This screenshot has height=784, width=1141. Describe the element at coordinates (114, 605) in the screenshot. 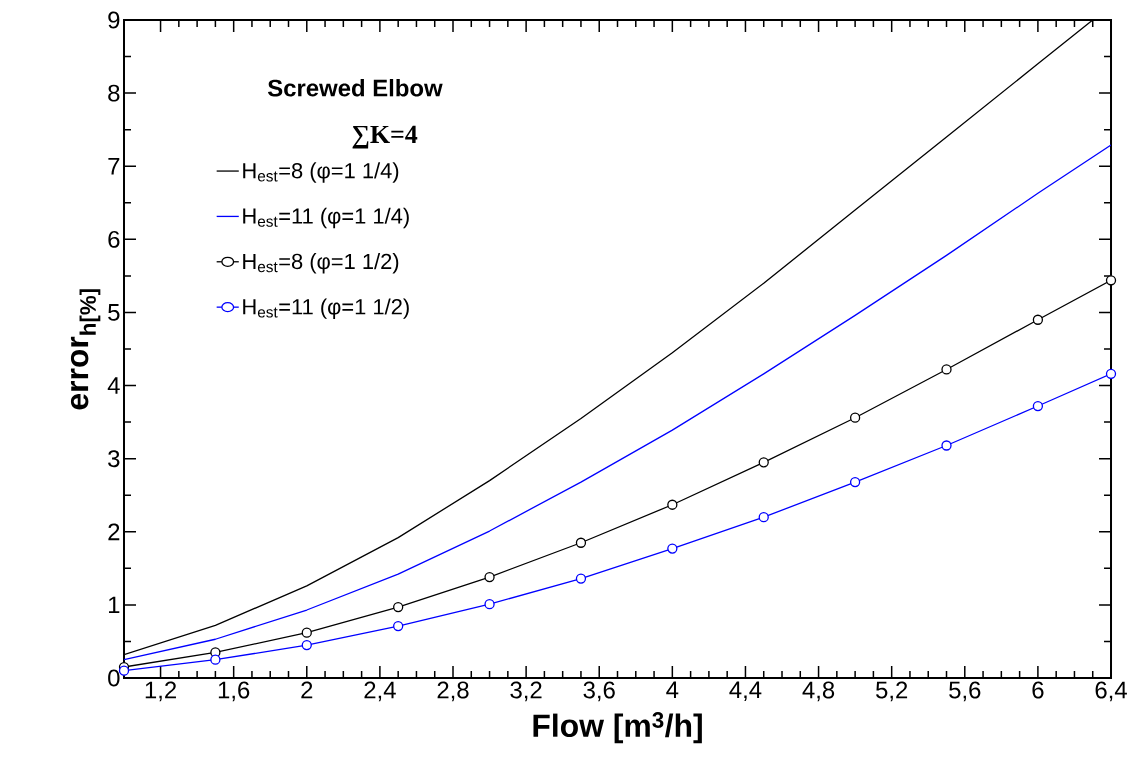

I see `y-tick-label: 1` at that location.